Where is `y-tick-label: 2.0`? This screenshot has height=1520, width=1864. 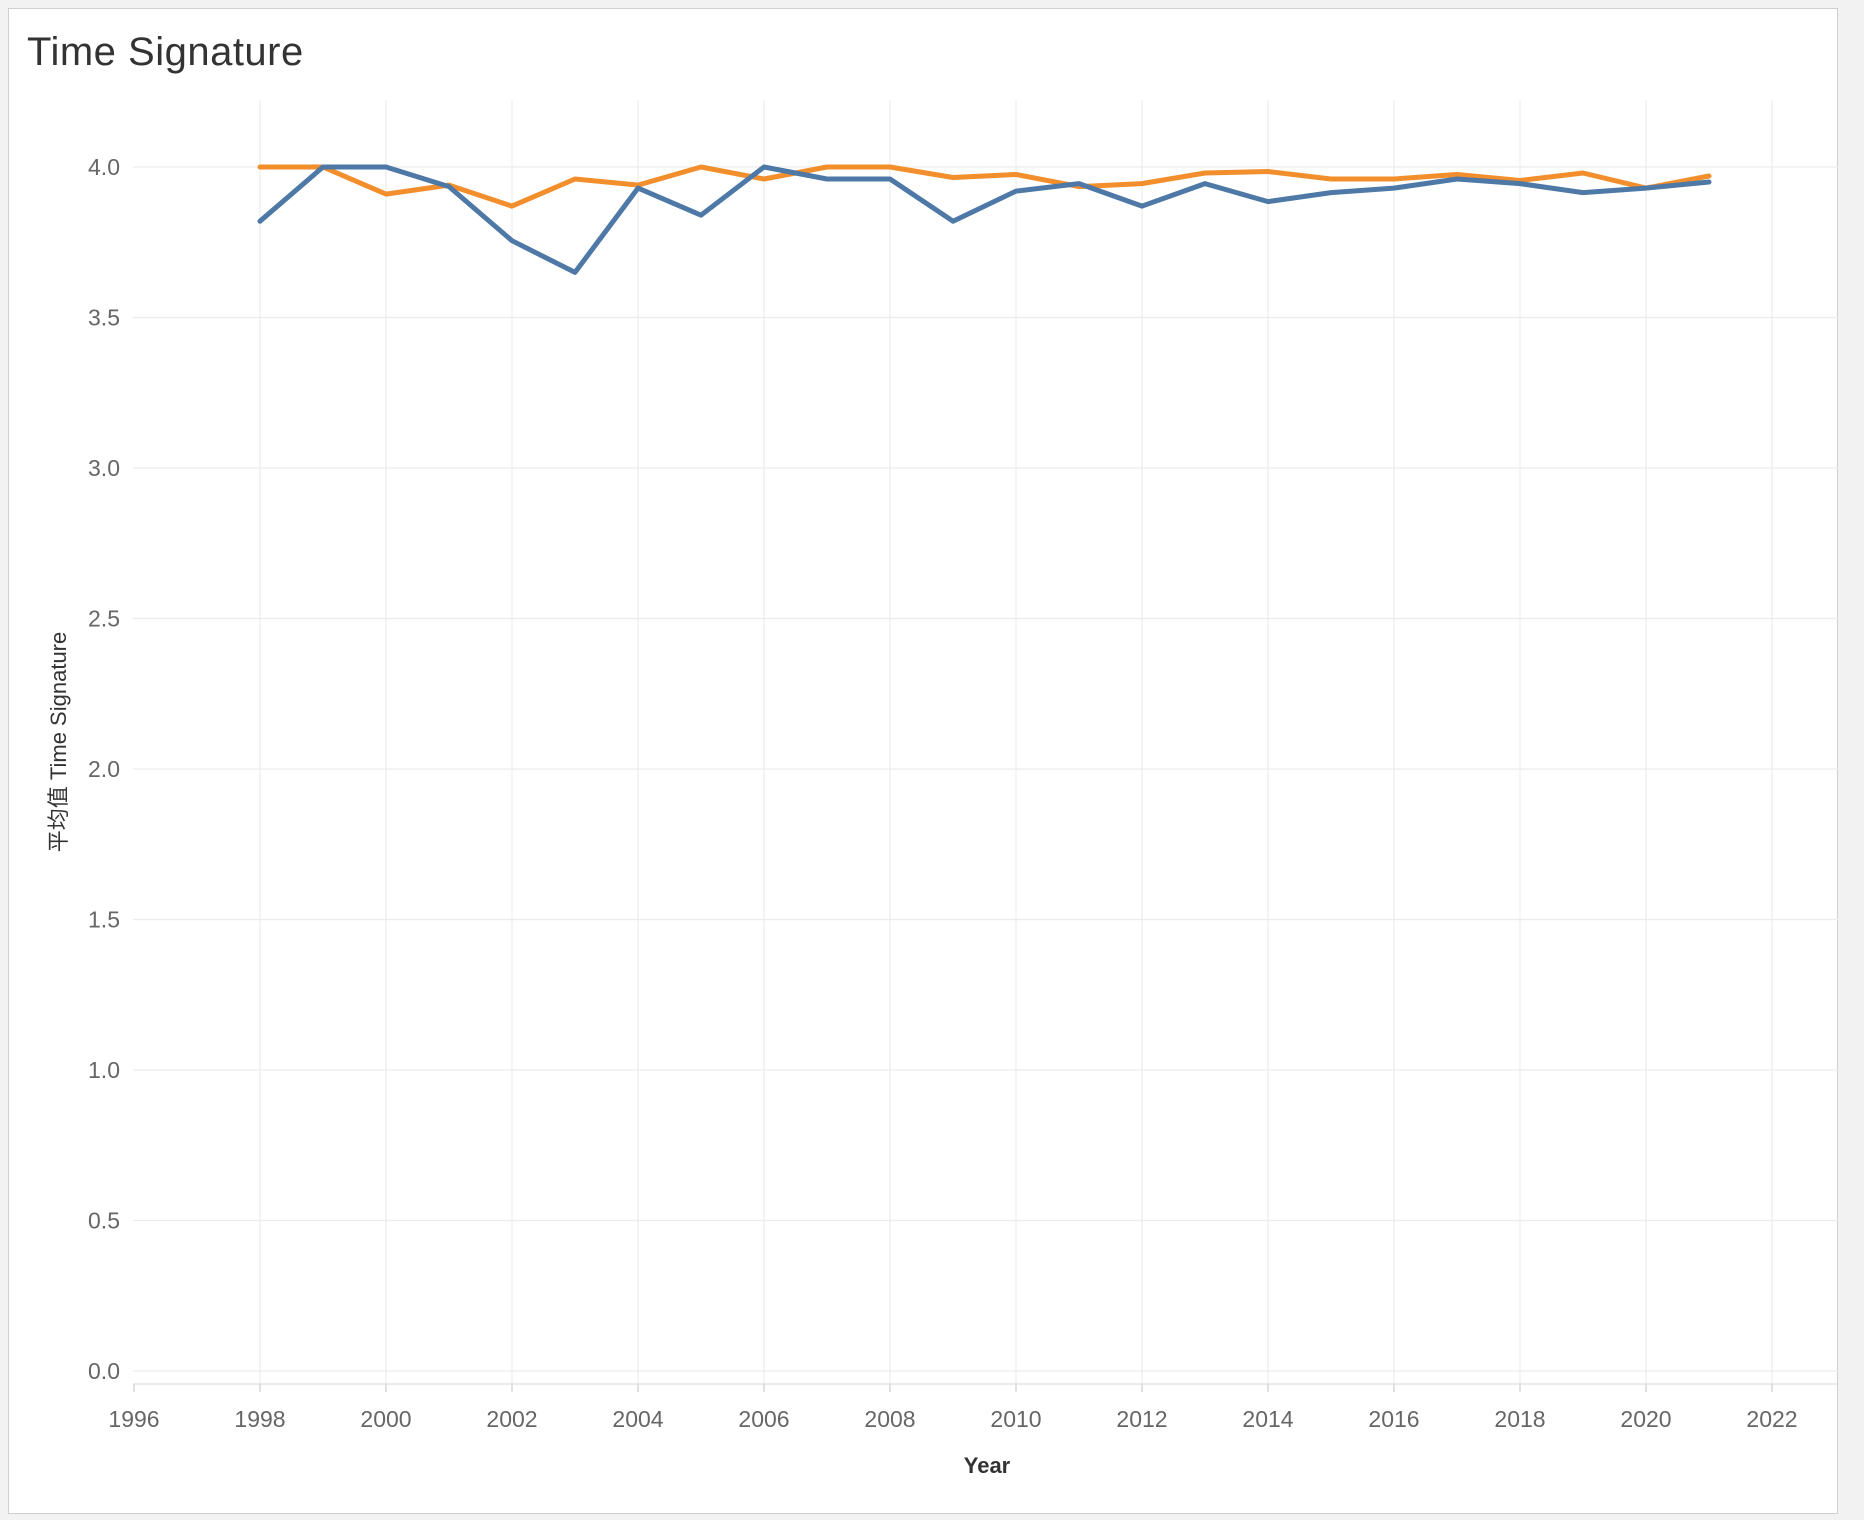
y-tick-label: 2.0 is located at coordinates (104, 769).